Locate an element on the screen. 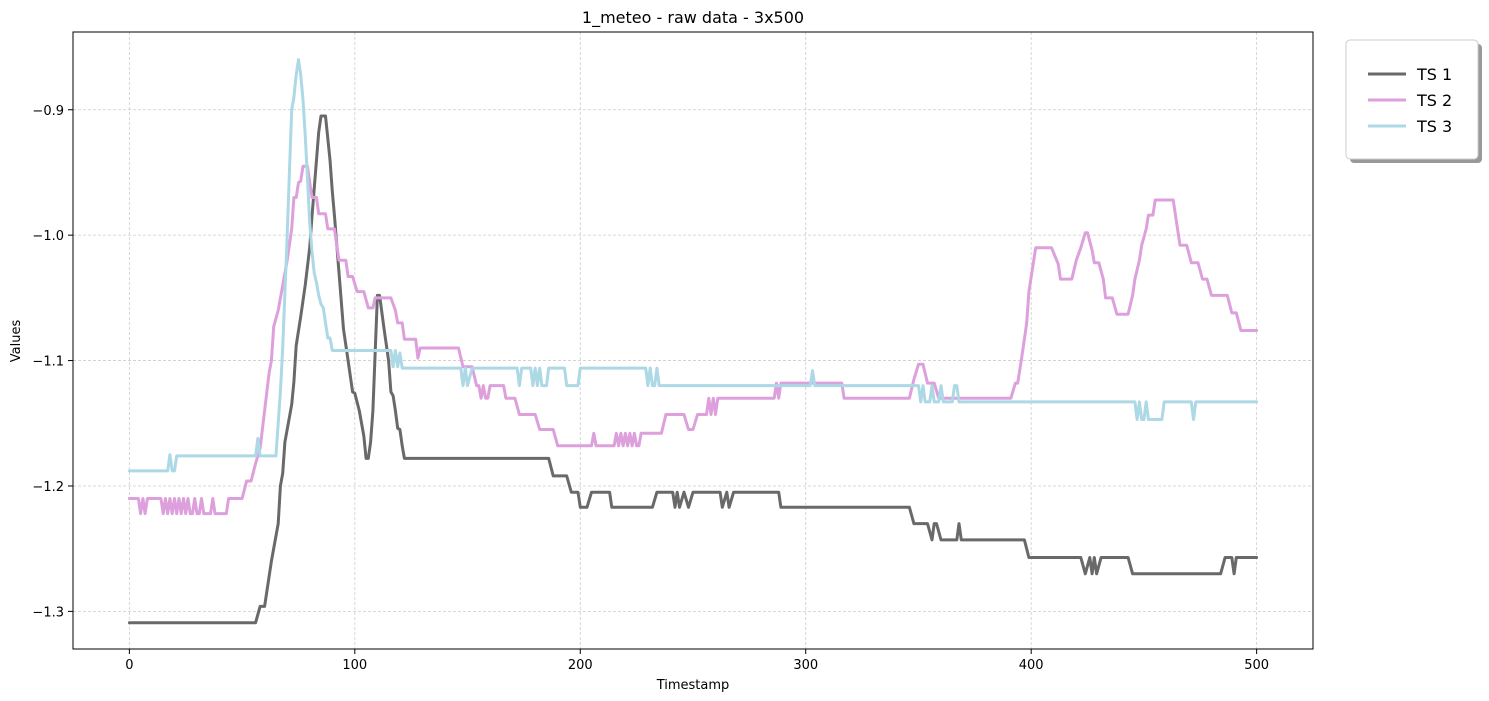 The height and width of the screenshot is (701, 1489). chart-title: 1_meteo - raw data - 3x500 is located at coordinates (693, 18).